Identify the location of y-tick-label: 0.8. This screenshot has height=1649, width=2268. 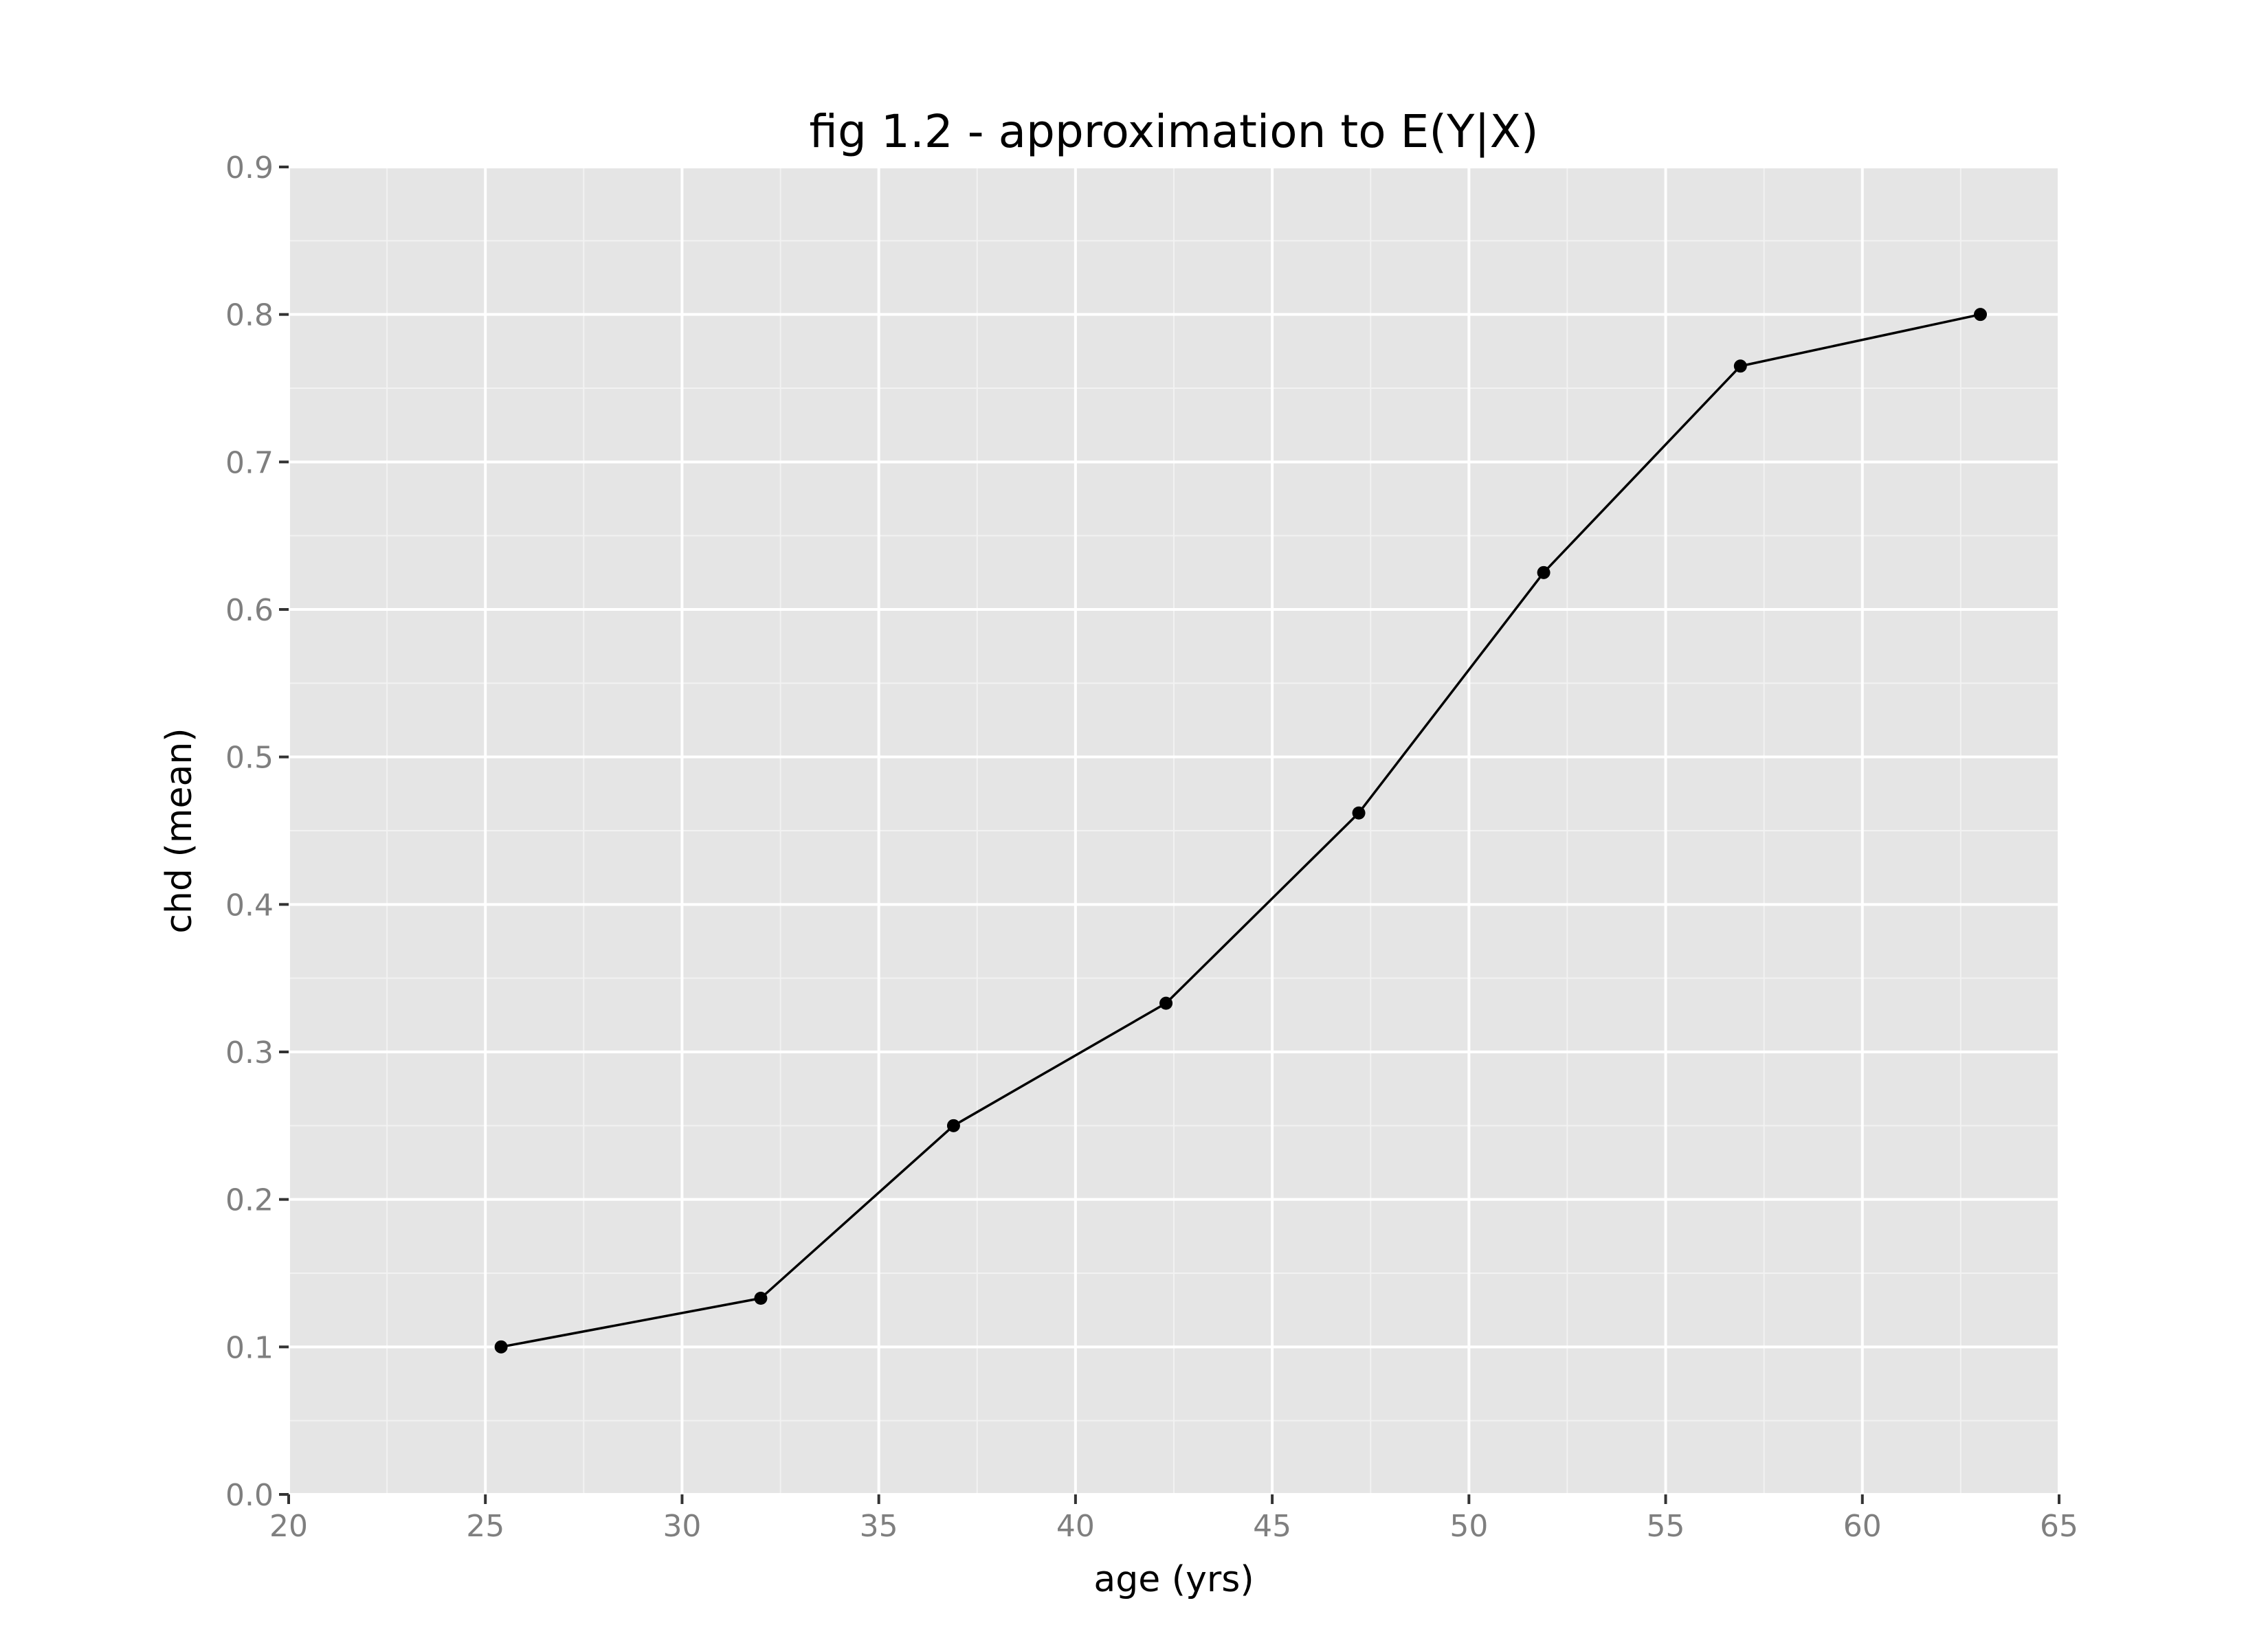
(250, 315).